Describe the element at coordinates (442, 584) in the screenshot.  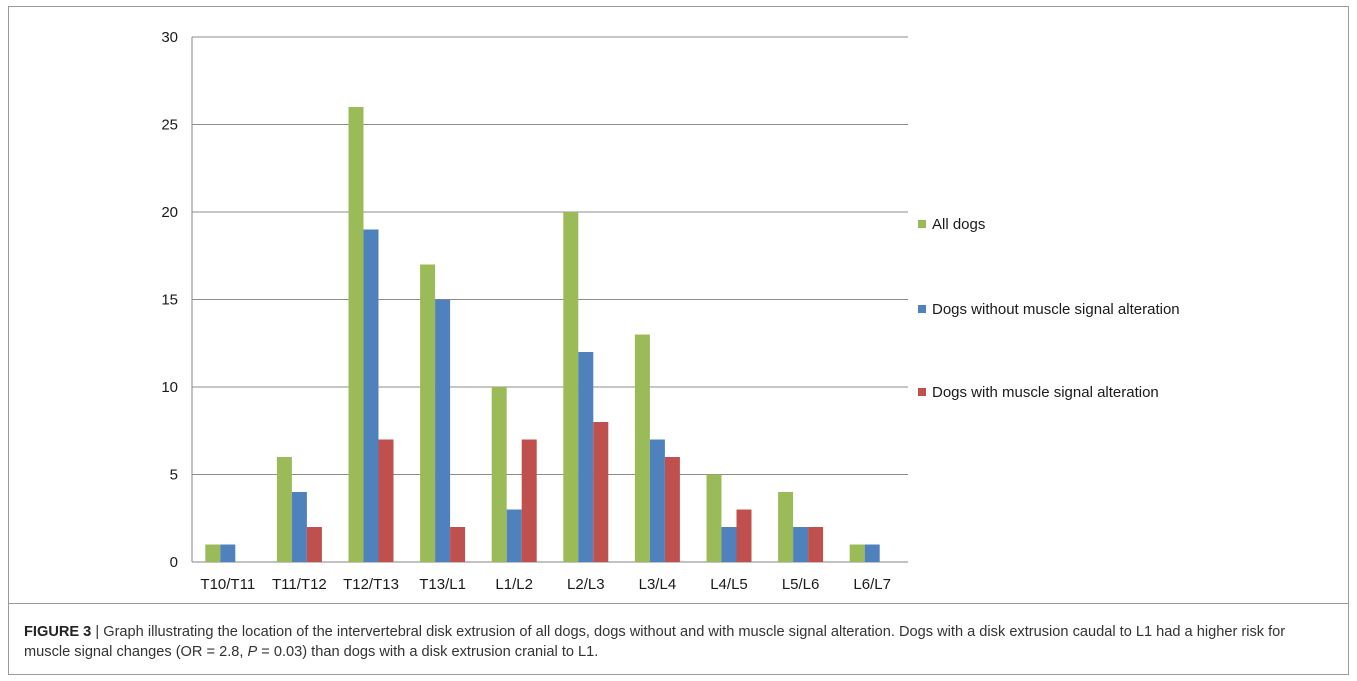
I see `x-tick-label: T13/L1` at that location.